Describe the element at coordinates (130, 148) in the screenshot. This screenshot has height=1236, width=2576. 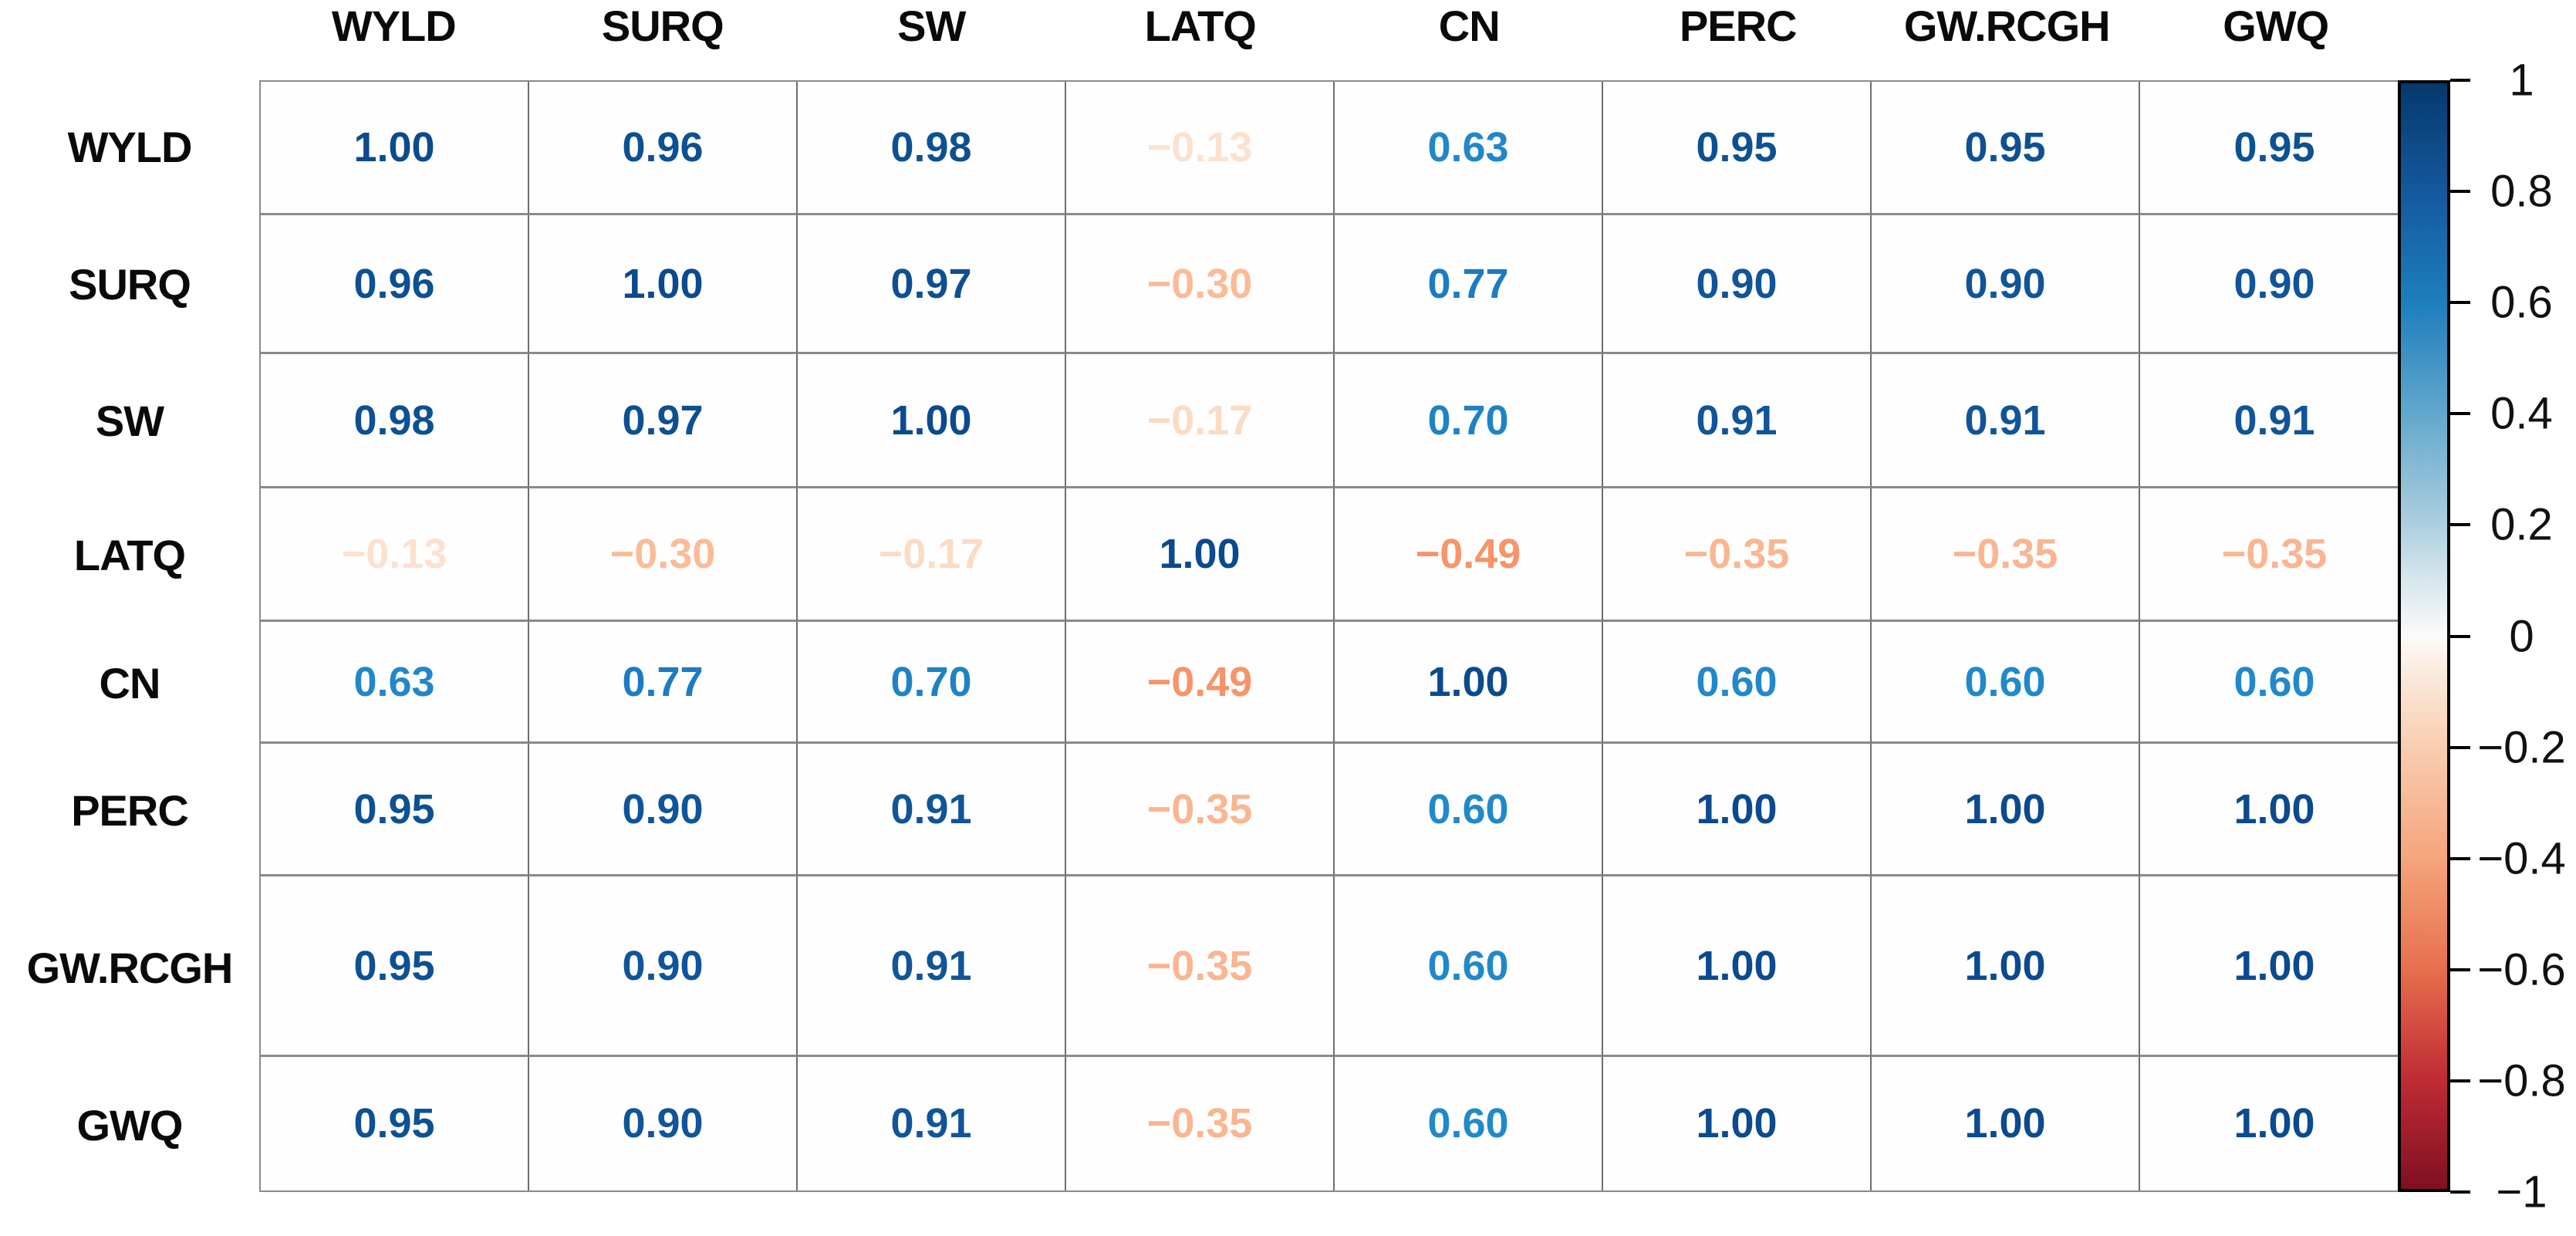
I see `row-label-wyld: WYLD` at that location.